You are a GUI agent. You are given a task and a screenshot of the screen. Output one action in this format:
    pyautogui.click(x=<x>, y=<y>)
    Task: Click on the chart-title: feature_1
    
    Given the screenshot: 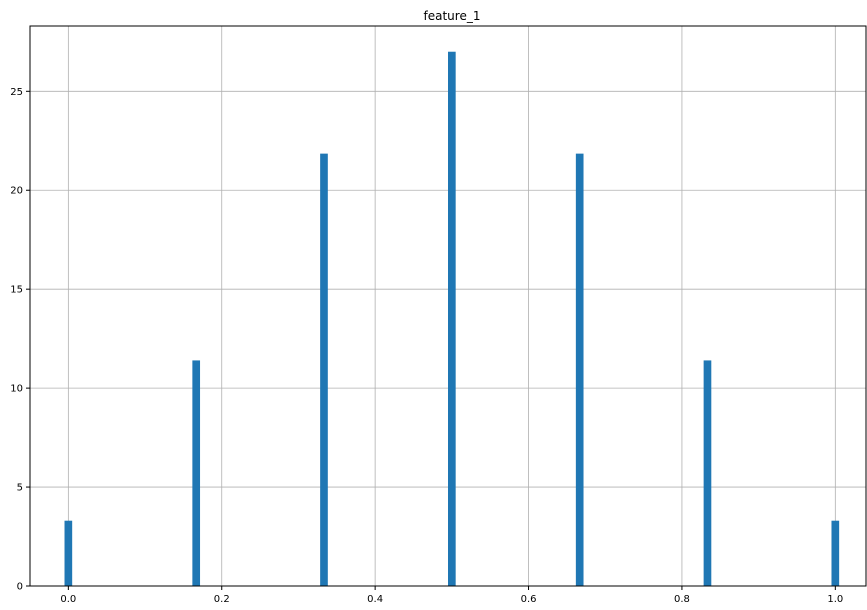 What is the action you would take?
    pyautogui.click(x=452, y=16)
    